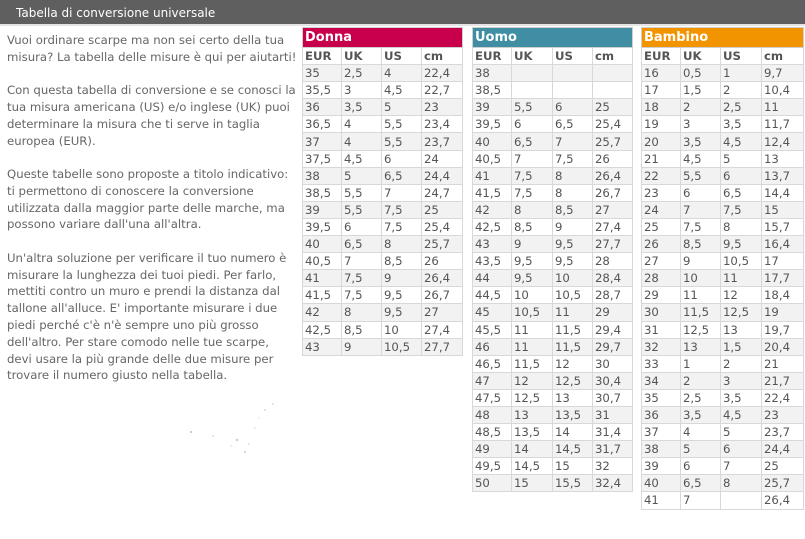 The width and height of the screenshot is (805, 539). Describe the element at coordinates (383, 175) in the screenshot. I see `table-row: 38 5 6,5 24,4` at that location.